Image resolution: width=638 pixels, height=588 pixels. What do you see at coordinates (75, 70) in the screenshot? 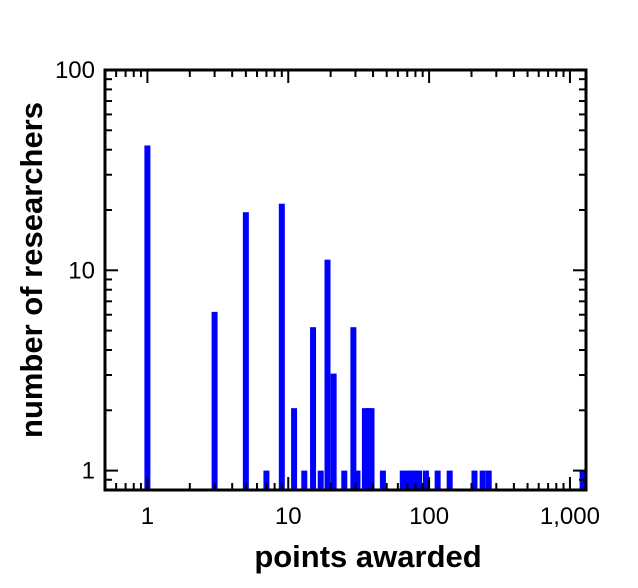
I see `y-tick-label: 100` at bounding box center [75, 70].